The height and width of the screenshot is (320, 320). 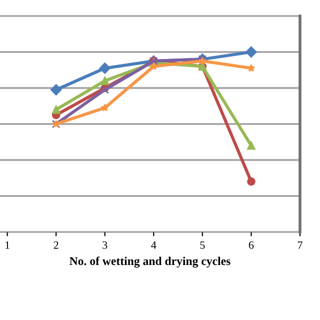 I want to click on x-tick-label: 7, so click(x=300, y=245).